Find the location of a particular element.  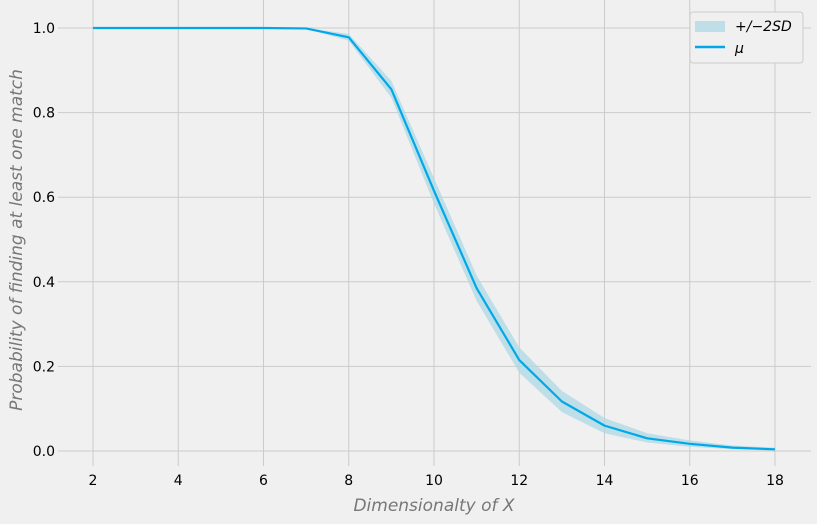

legend-mean-label: μ is located at coordinates (739, 49).